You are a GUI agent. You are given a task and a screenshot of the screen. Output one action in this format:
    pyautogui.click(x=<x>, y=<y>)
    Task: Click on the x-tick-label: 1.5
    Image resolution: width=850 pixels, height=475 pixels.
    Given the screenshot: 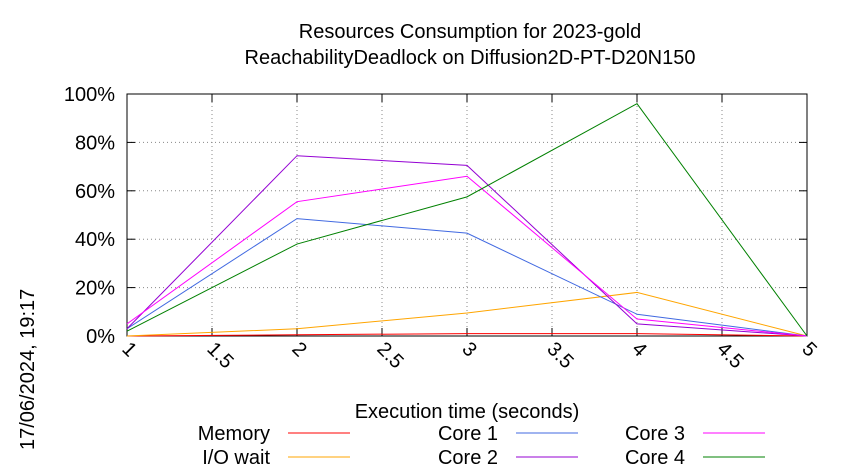 What is the action you would take?
    pyautogui.click(x=219, y=355)
    